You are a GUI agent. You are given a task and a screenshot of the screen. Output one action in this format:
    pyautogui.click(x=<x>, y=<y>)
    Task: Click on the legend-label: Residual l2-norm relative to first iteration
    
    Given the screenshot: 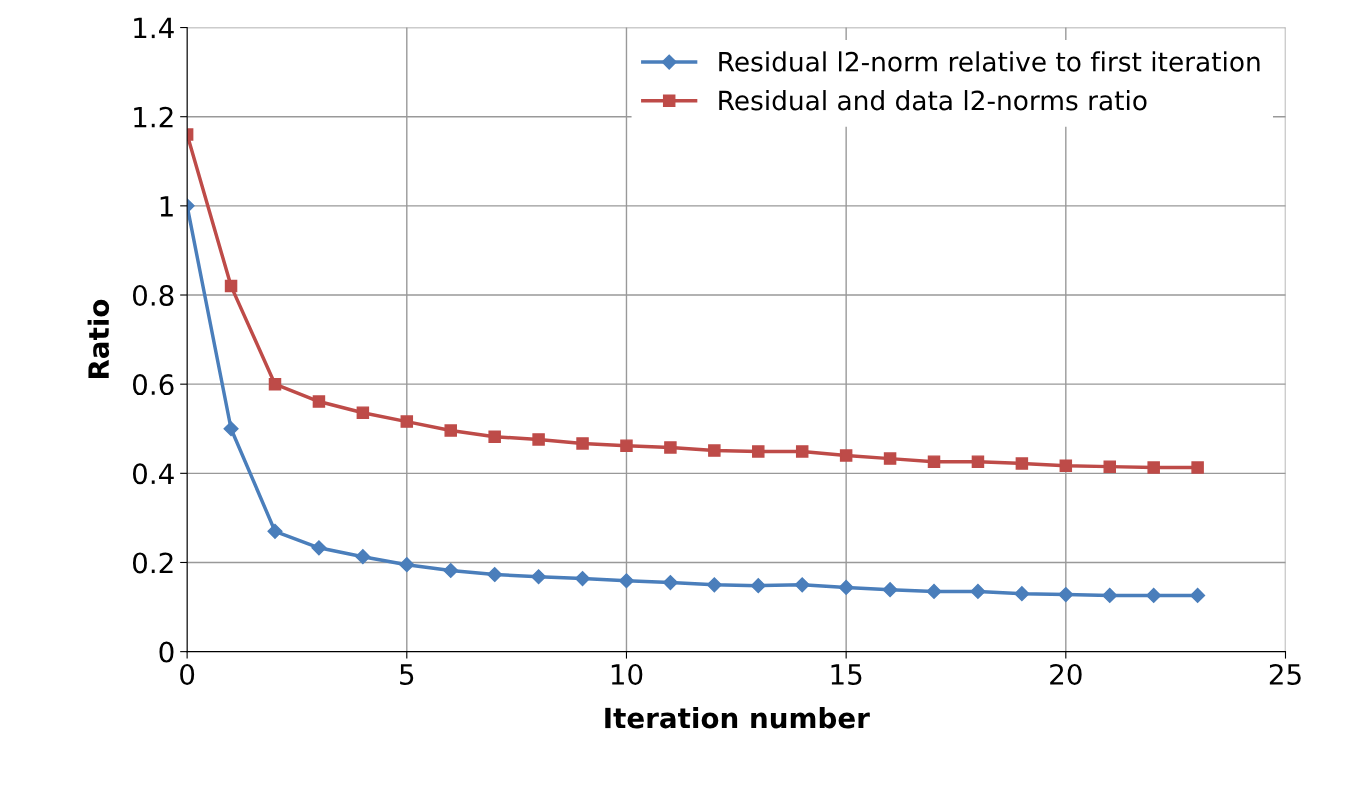 What is the action you would take?
    pyautogui.click(x=989, y=61)
    